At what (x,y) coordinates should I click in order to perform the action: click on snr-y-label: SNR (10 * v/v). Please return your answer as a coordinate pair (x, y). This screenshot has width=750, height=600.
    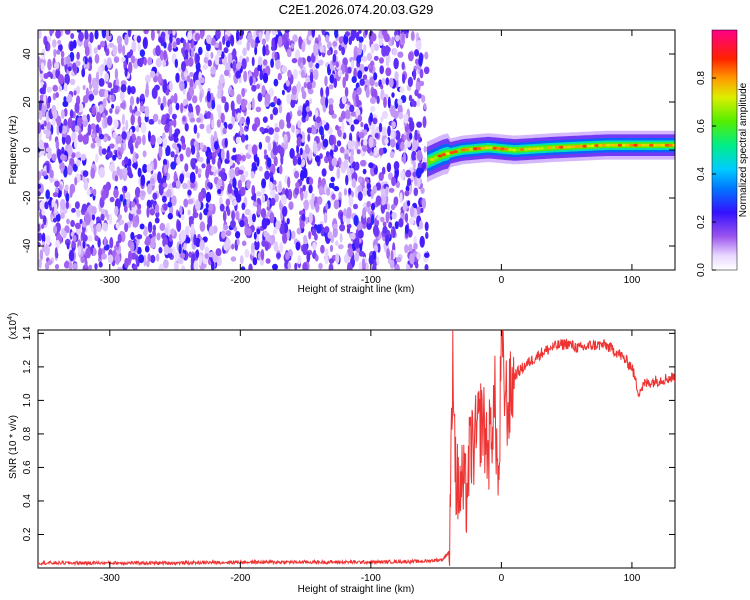
    Looking at the image, I should click on (13, 447).